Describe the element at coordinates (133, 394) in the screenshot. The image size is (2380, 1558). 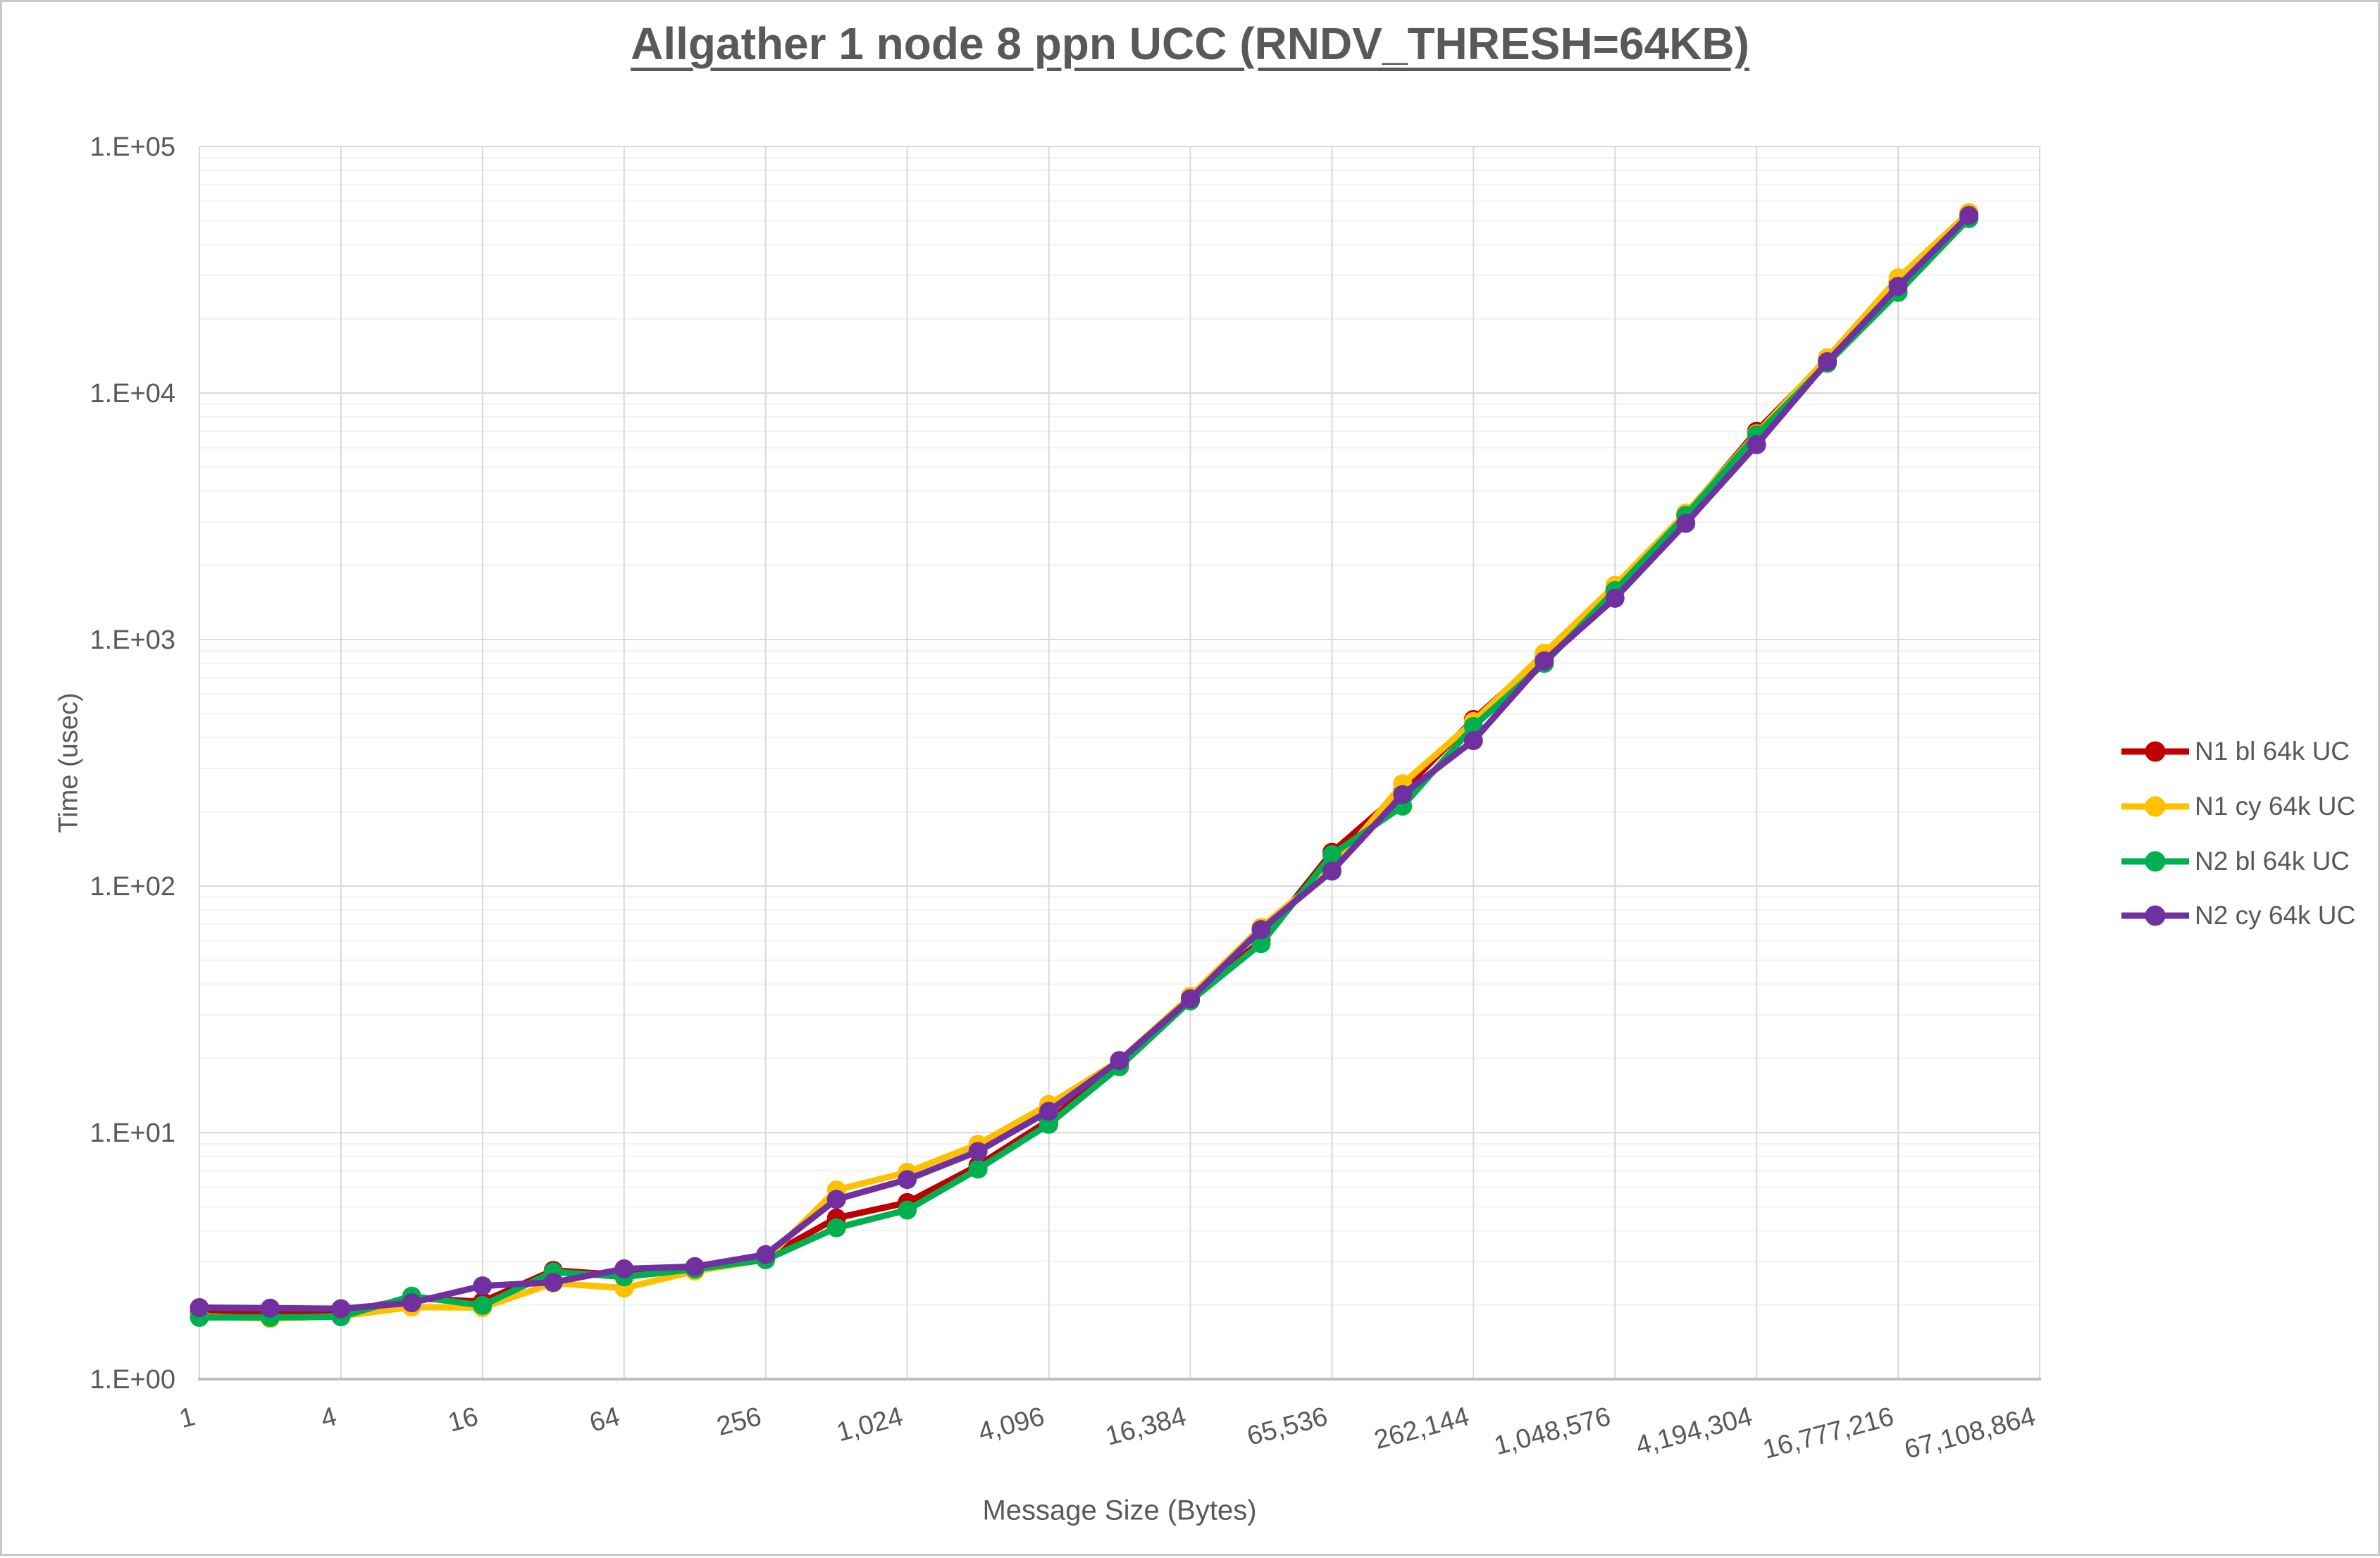
I see `svg-text: 1.E+04` at that location.